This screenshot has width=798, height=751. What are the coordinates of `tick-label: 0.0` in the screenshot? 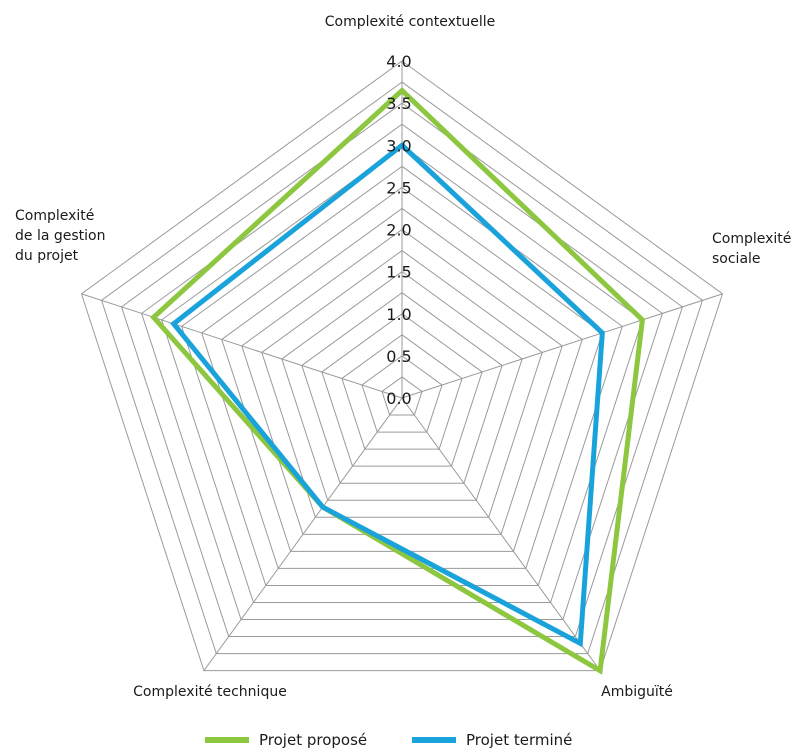 It's located at (398, 398).